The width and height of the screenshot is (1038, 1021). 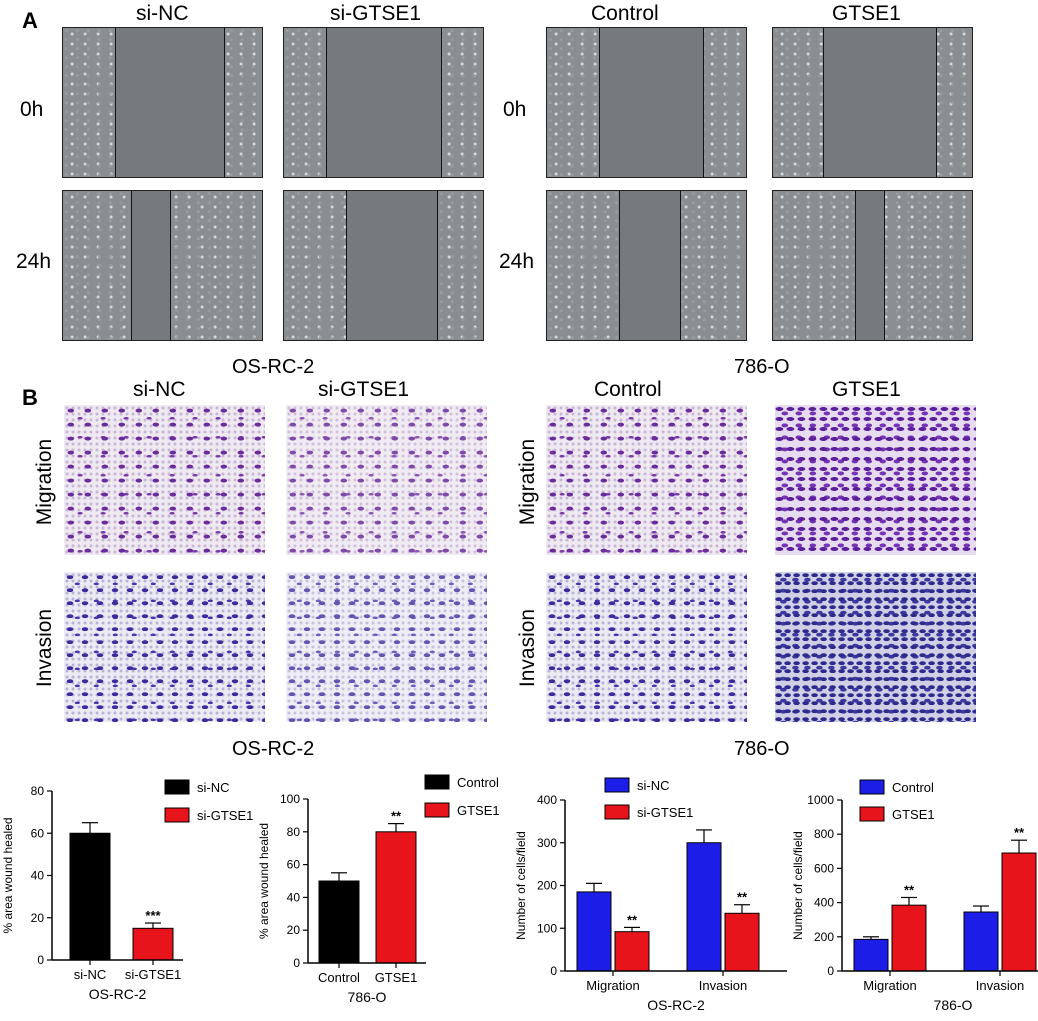 What do you see at coordinates (30, 397) in the screenshot?
I see `panel-b-letter: B` at bounding box center [30, 397].